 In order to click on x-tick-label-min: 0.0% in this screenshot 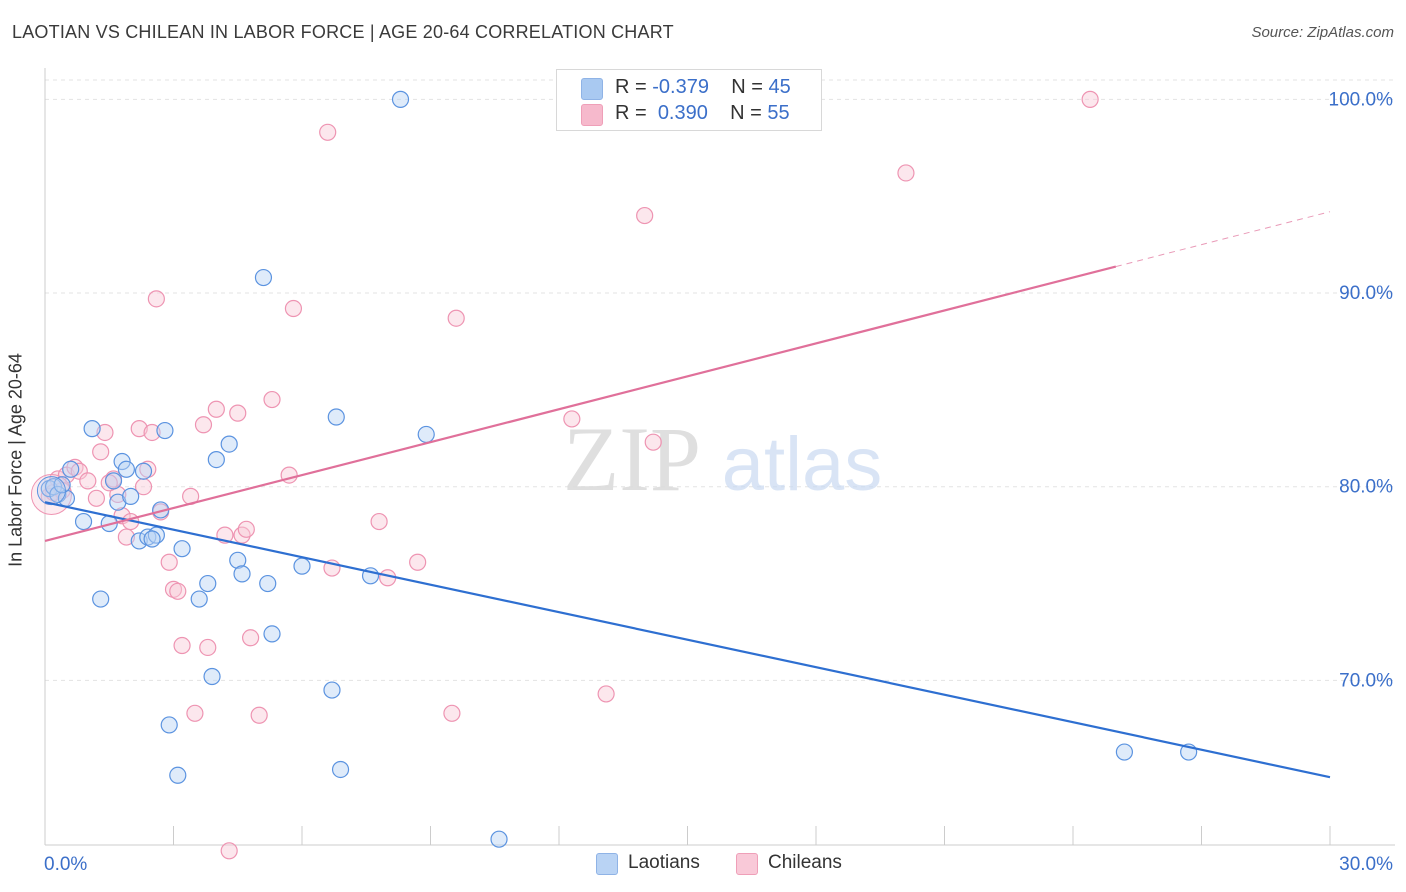, I will do `click(65, 864)`.